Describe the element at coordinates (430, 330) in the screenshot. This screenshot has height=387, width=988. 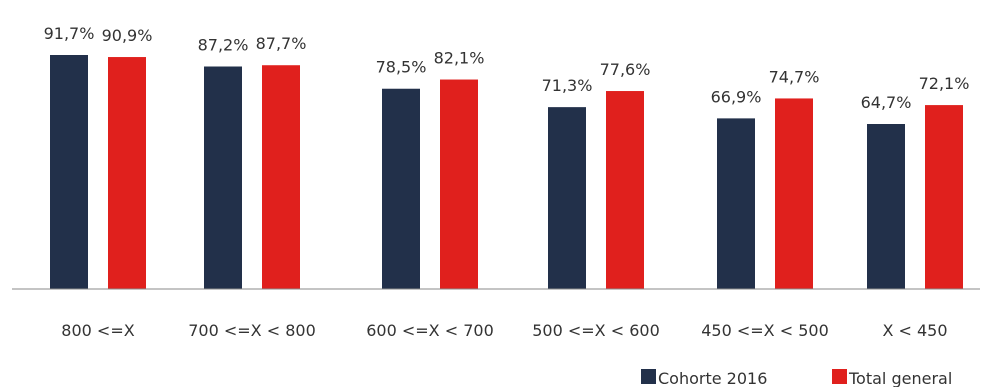
I see `category-label-2: 600 <=X < 700` at that location.